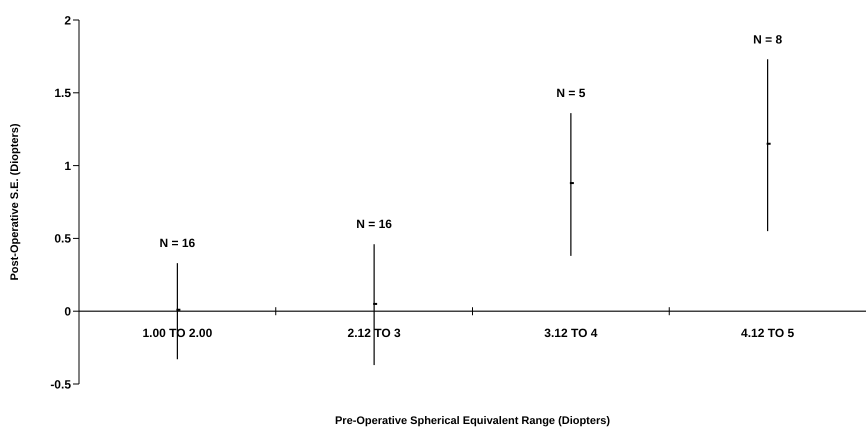 The width and height of the screenshot is (866, 432). I want to click on y-tick-label: 1, so click(68, 165).